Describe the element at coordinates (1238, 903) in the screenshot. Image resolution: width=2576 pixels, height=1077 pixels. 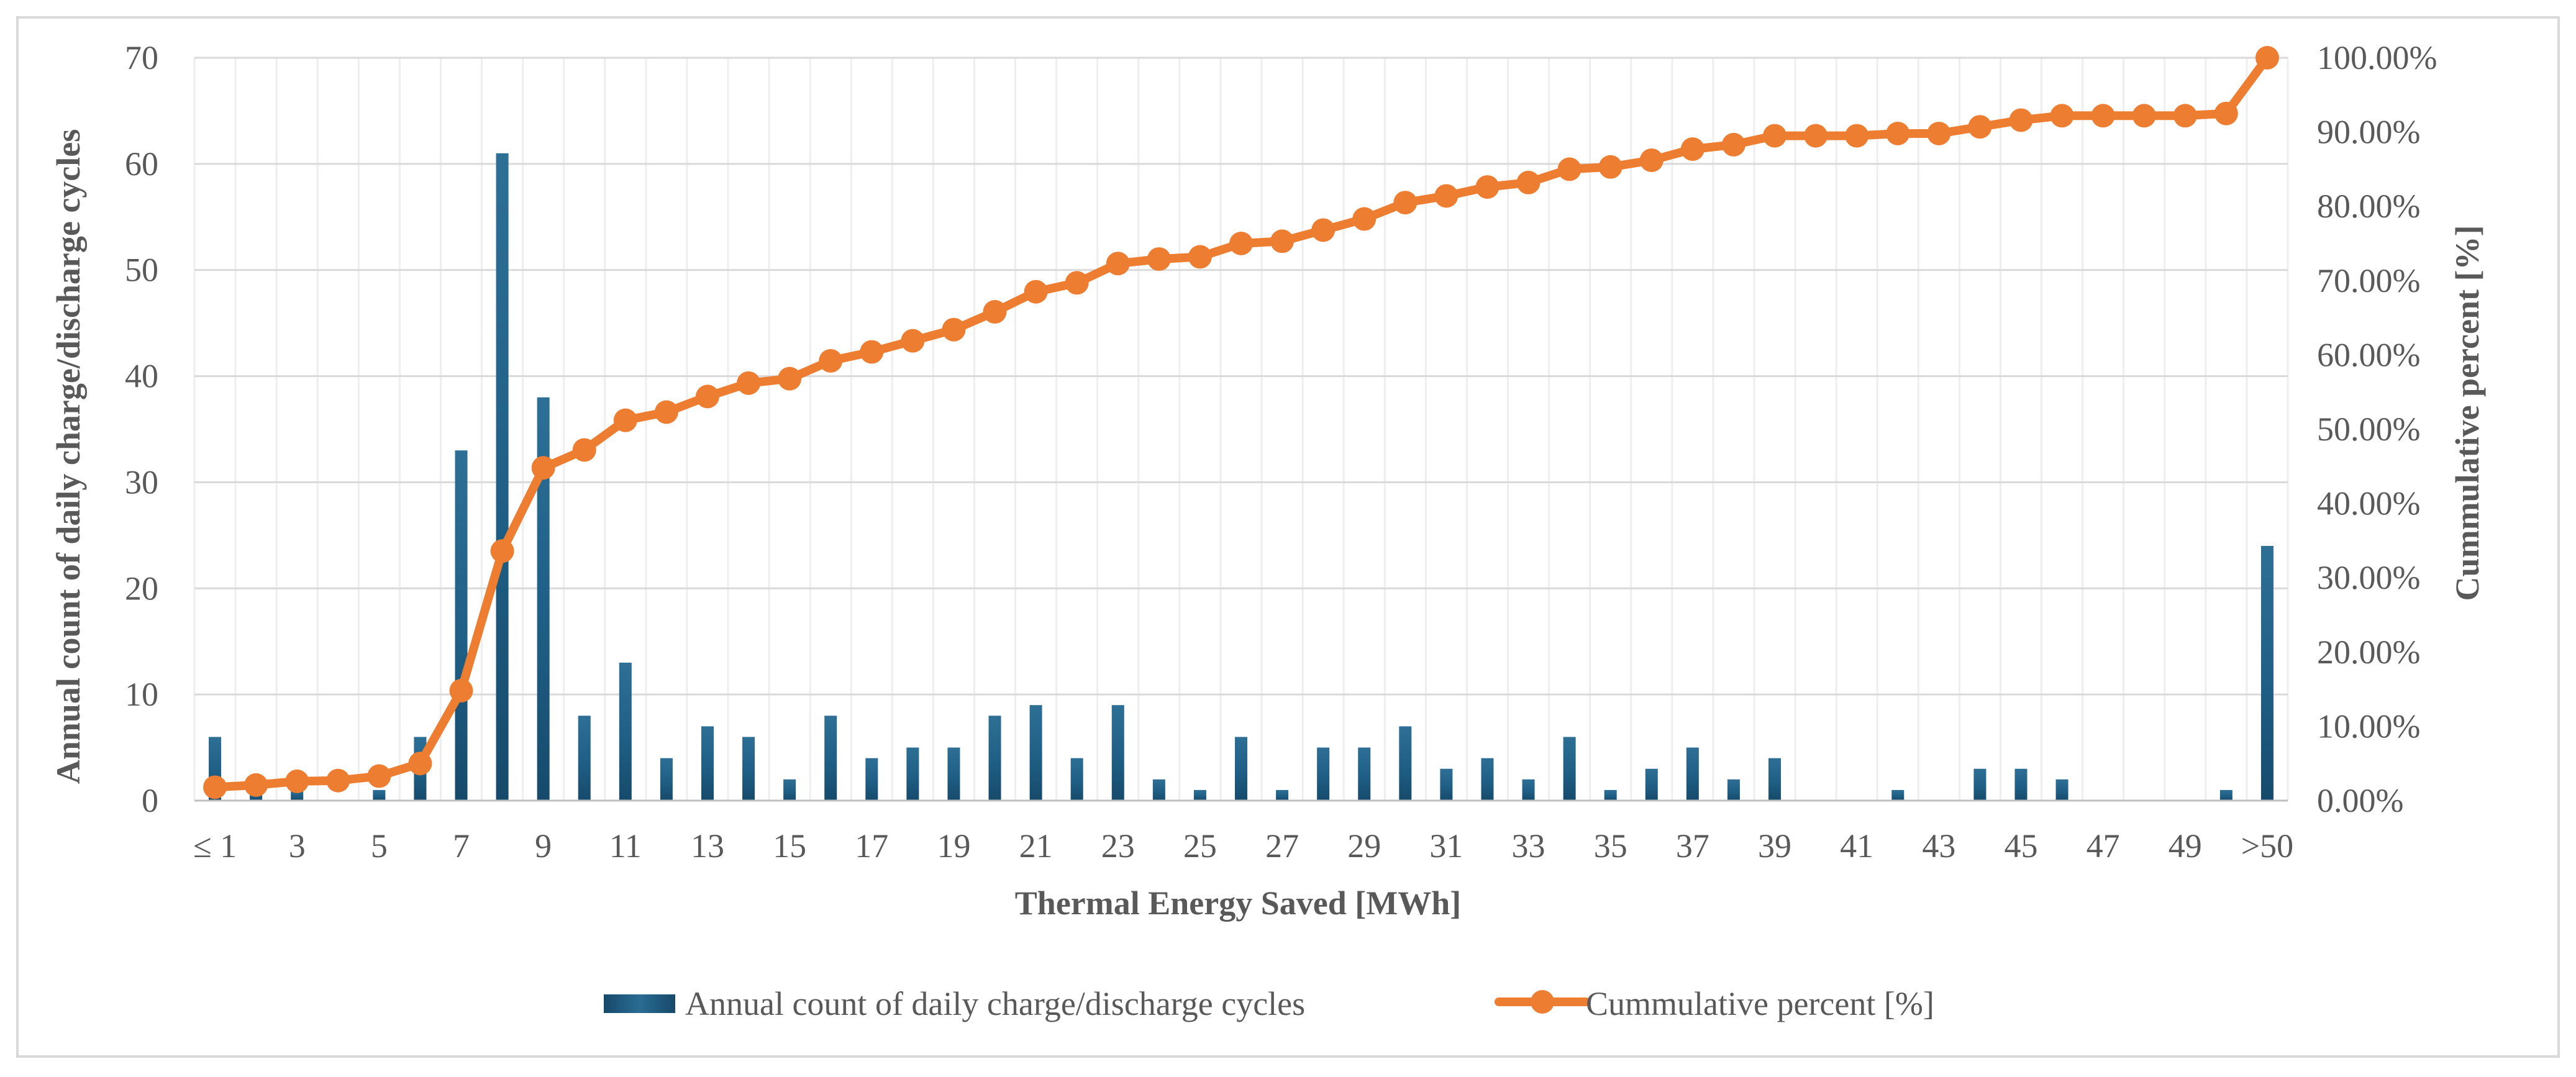
I see `x-axis-title: Thermal Energy Saved [MWh]` at that location.